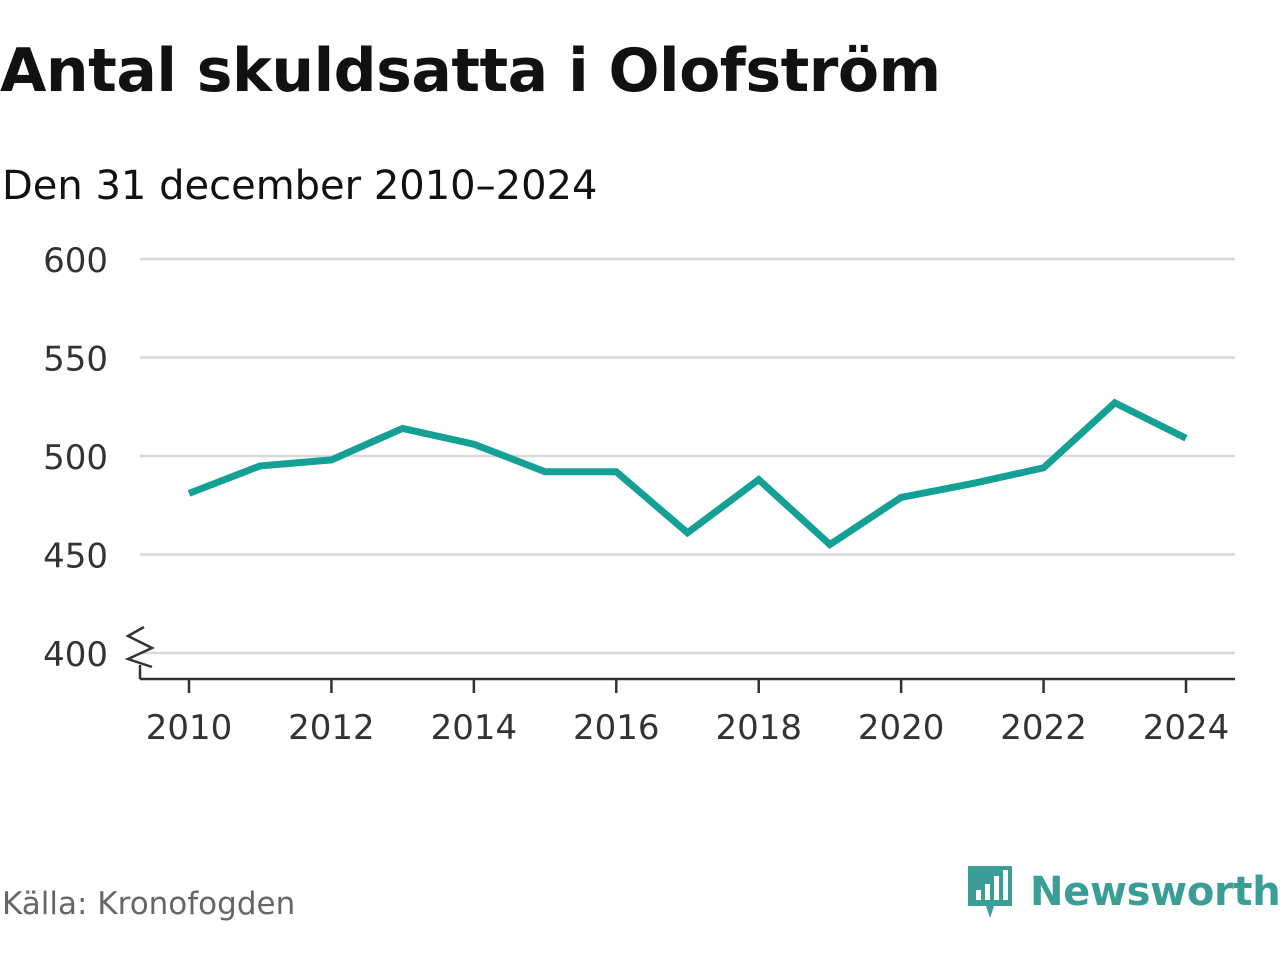 The image size is (1280, 960). Describe the element at coordinates (1186, 728) in the screenshot. I see `x-tick-label-2024: 2024` at that location.